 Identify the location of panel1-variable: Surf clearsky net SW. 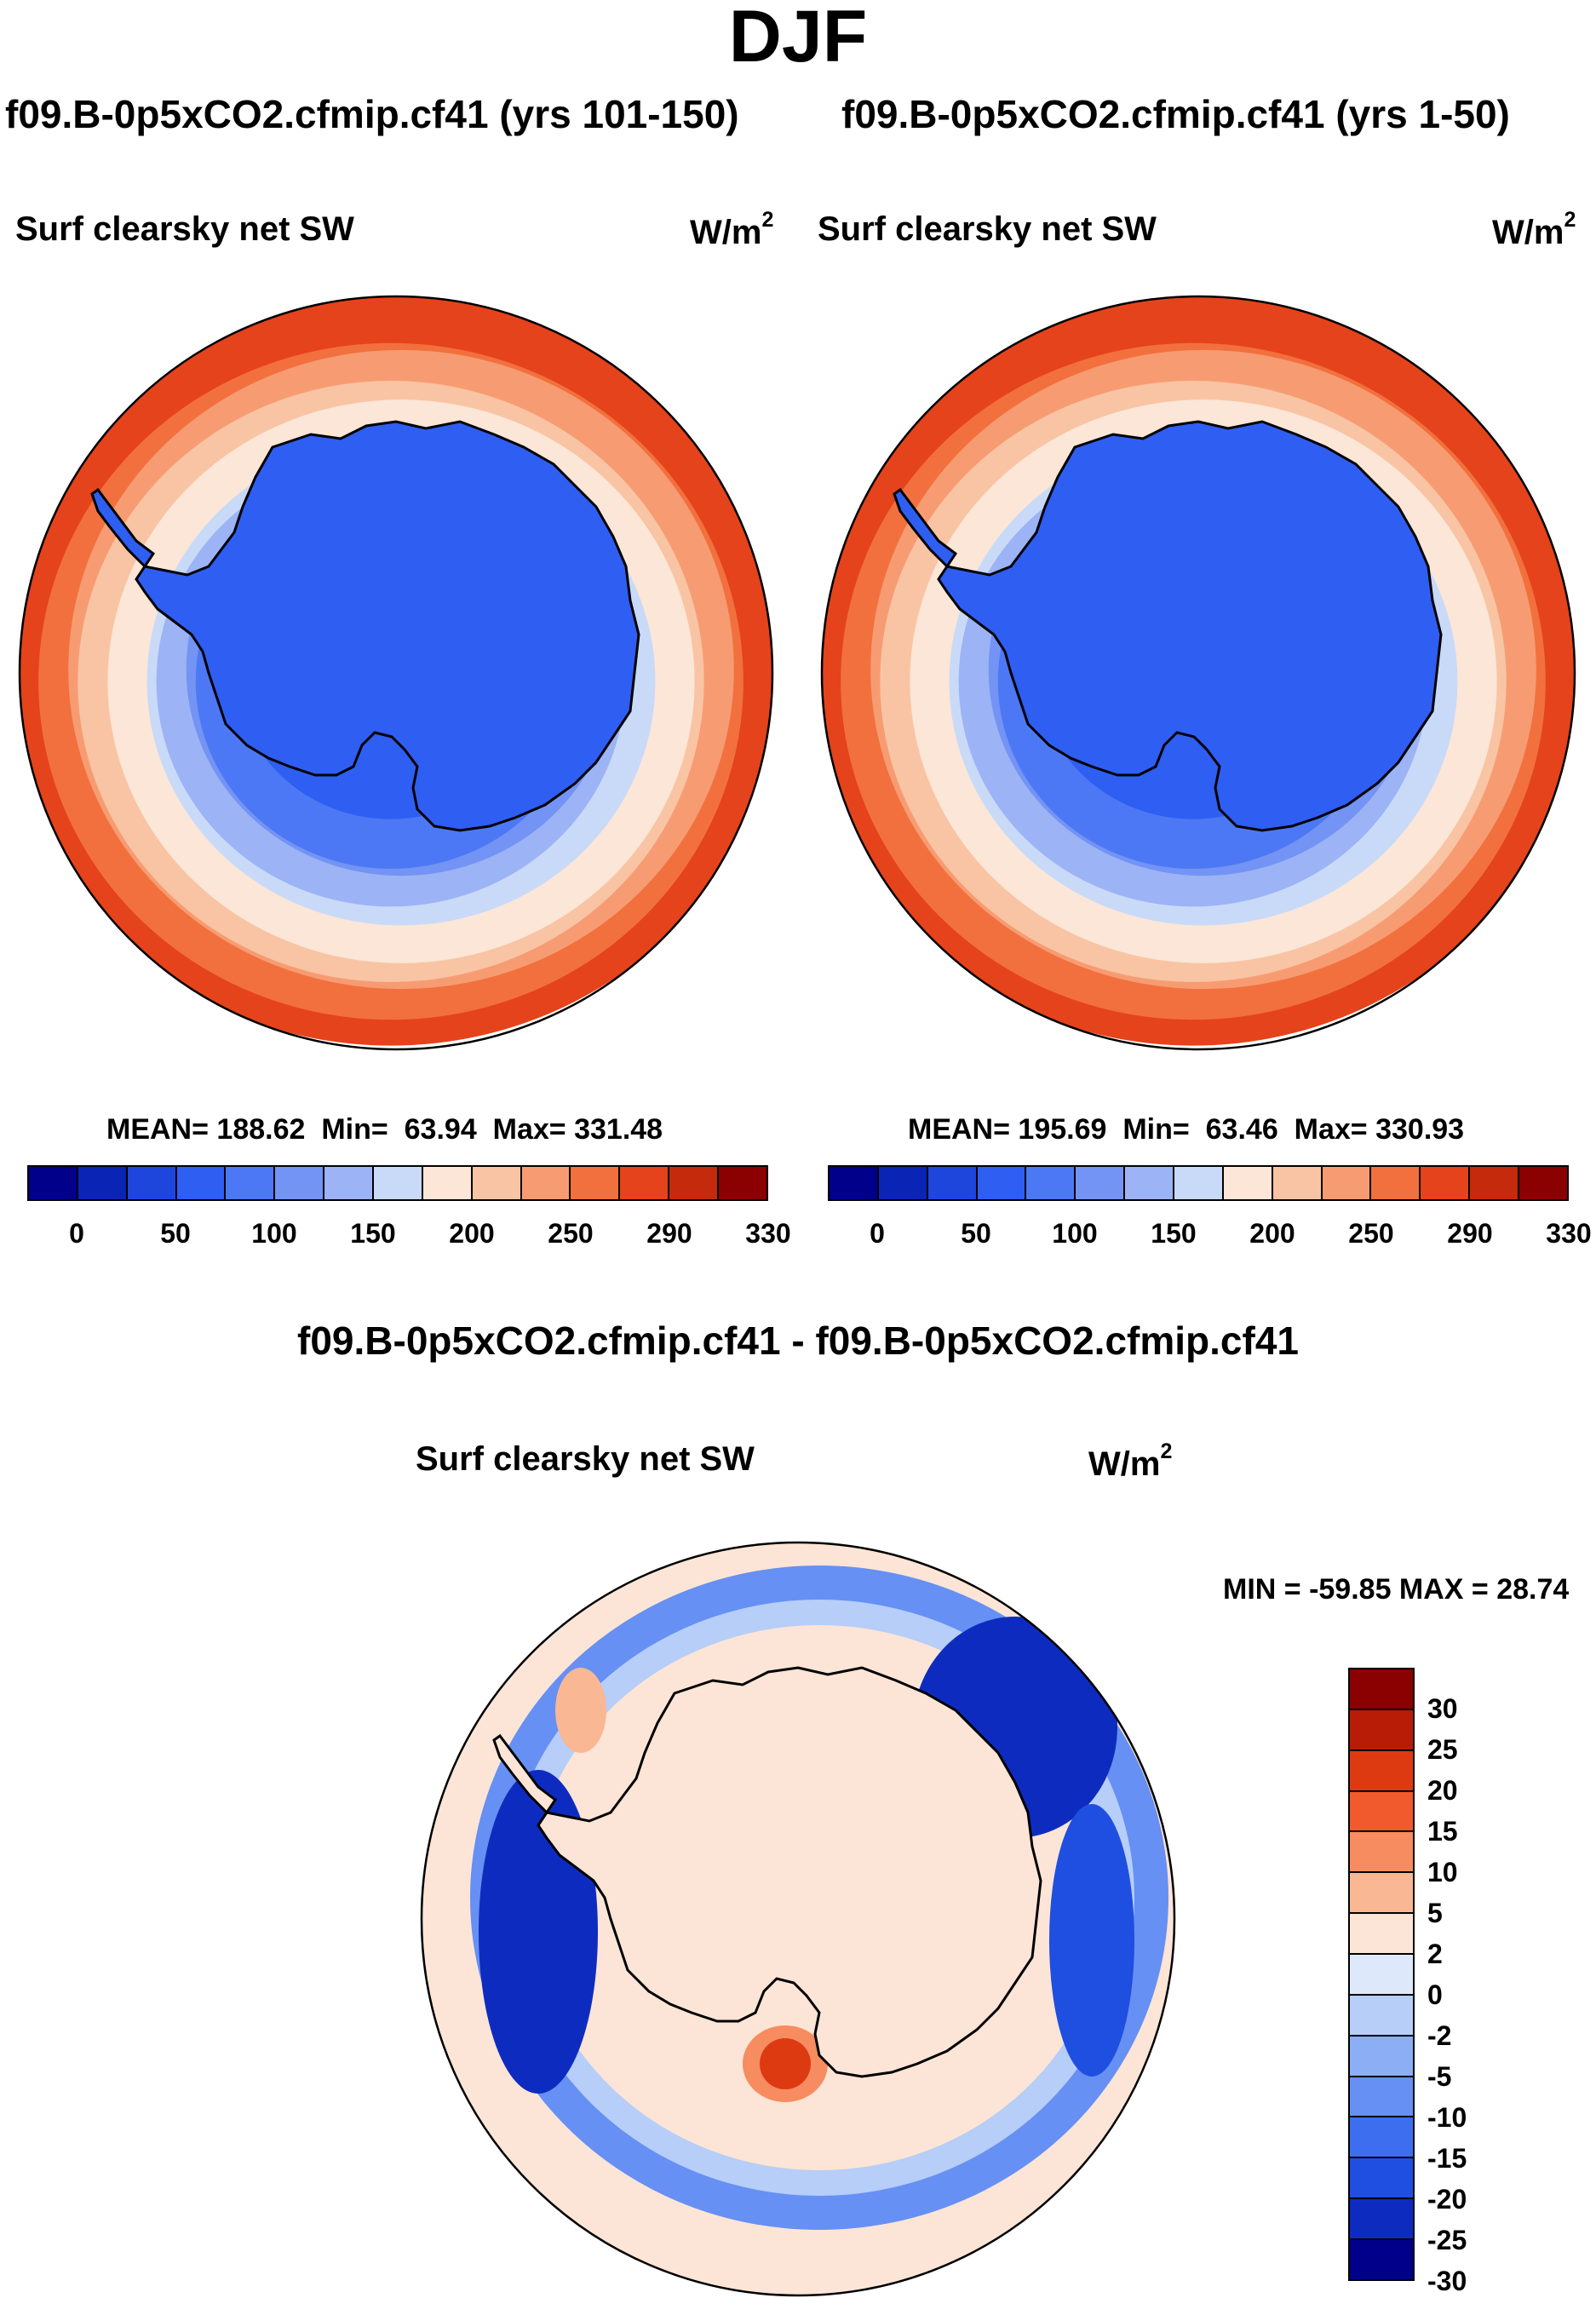
(184, 229).